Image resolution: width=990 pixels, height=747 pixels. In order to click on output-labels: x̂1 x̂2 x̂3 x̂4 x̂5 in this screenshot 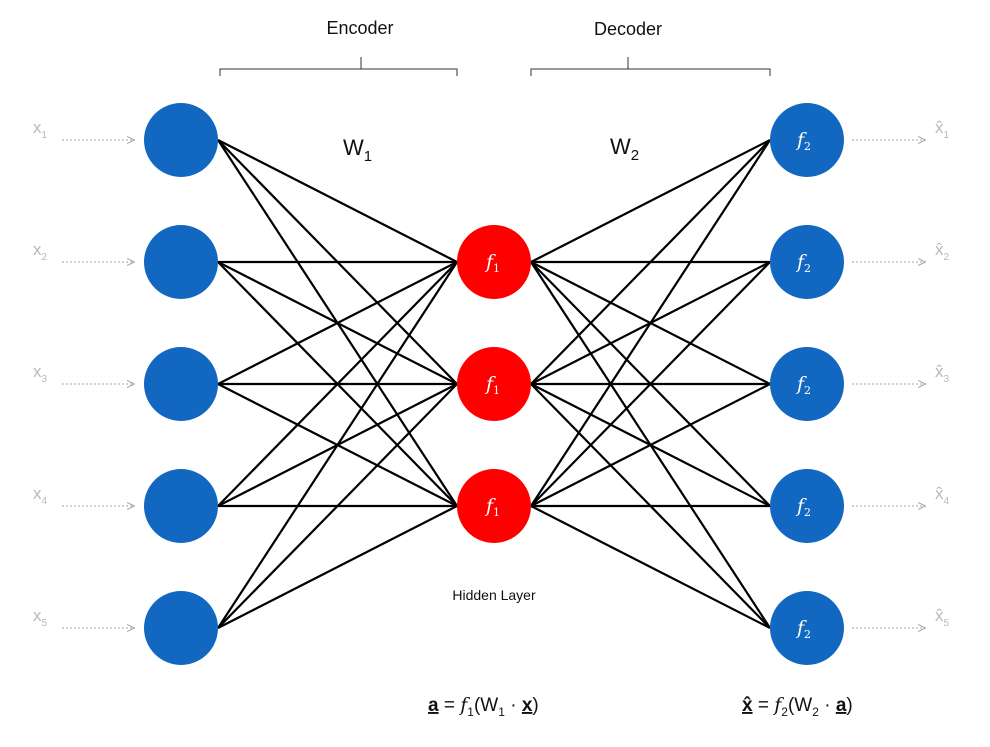, I will do `click(942, 373)`.